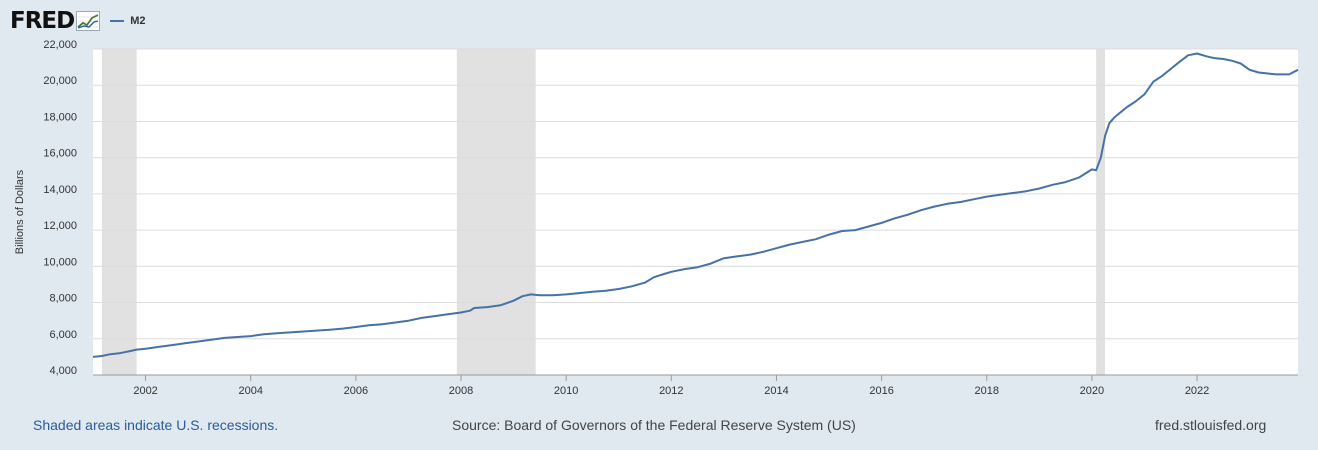  Describe the element at coordinates (356, 391) in the screenshot. I see `x-tick-label: 2006` at that location.